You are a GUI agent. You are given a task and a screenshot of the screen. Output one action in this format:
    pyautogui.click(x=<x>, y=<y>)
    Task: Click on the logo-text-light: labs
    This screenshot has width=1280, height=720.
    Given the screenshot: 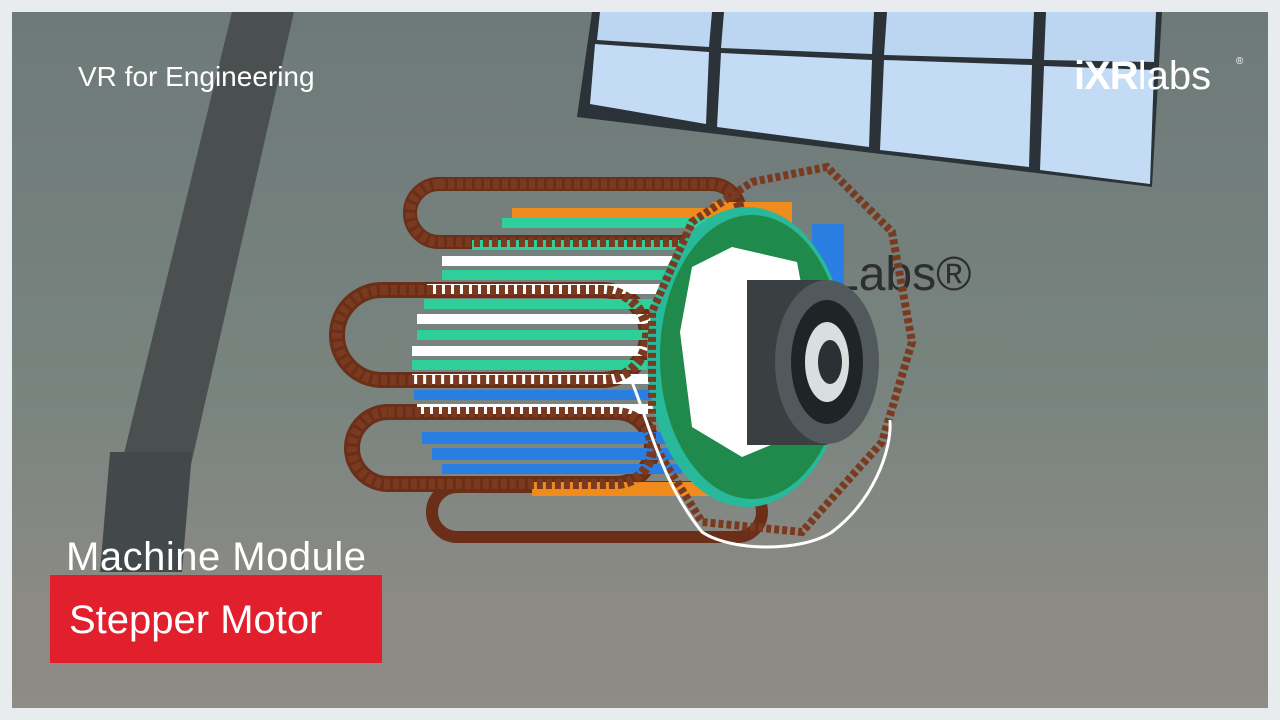 What is the action you would take?
    pyautogui.click(x=1174, y=76)
    